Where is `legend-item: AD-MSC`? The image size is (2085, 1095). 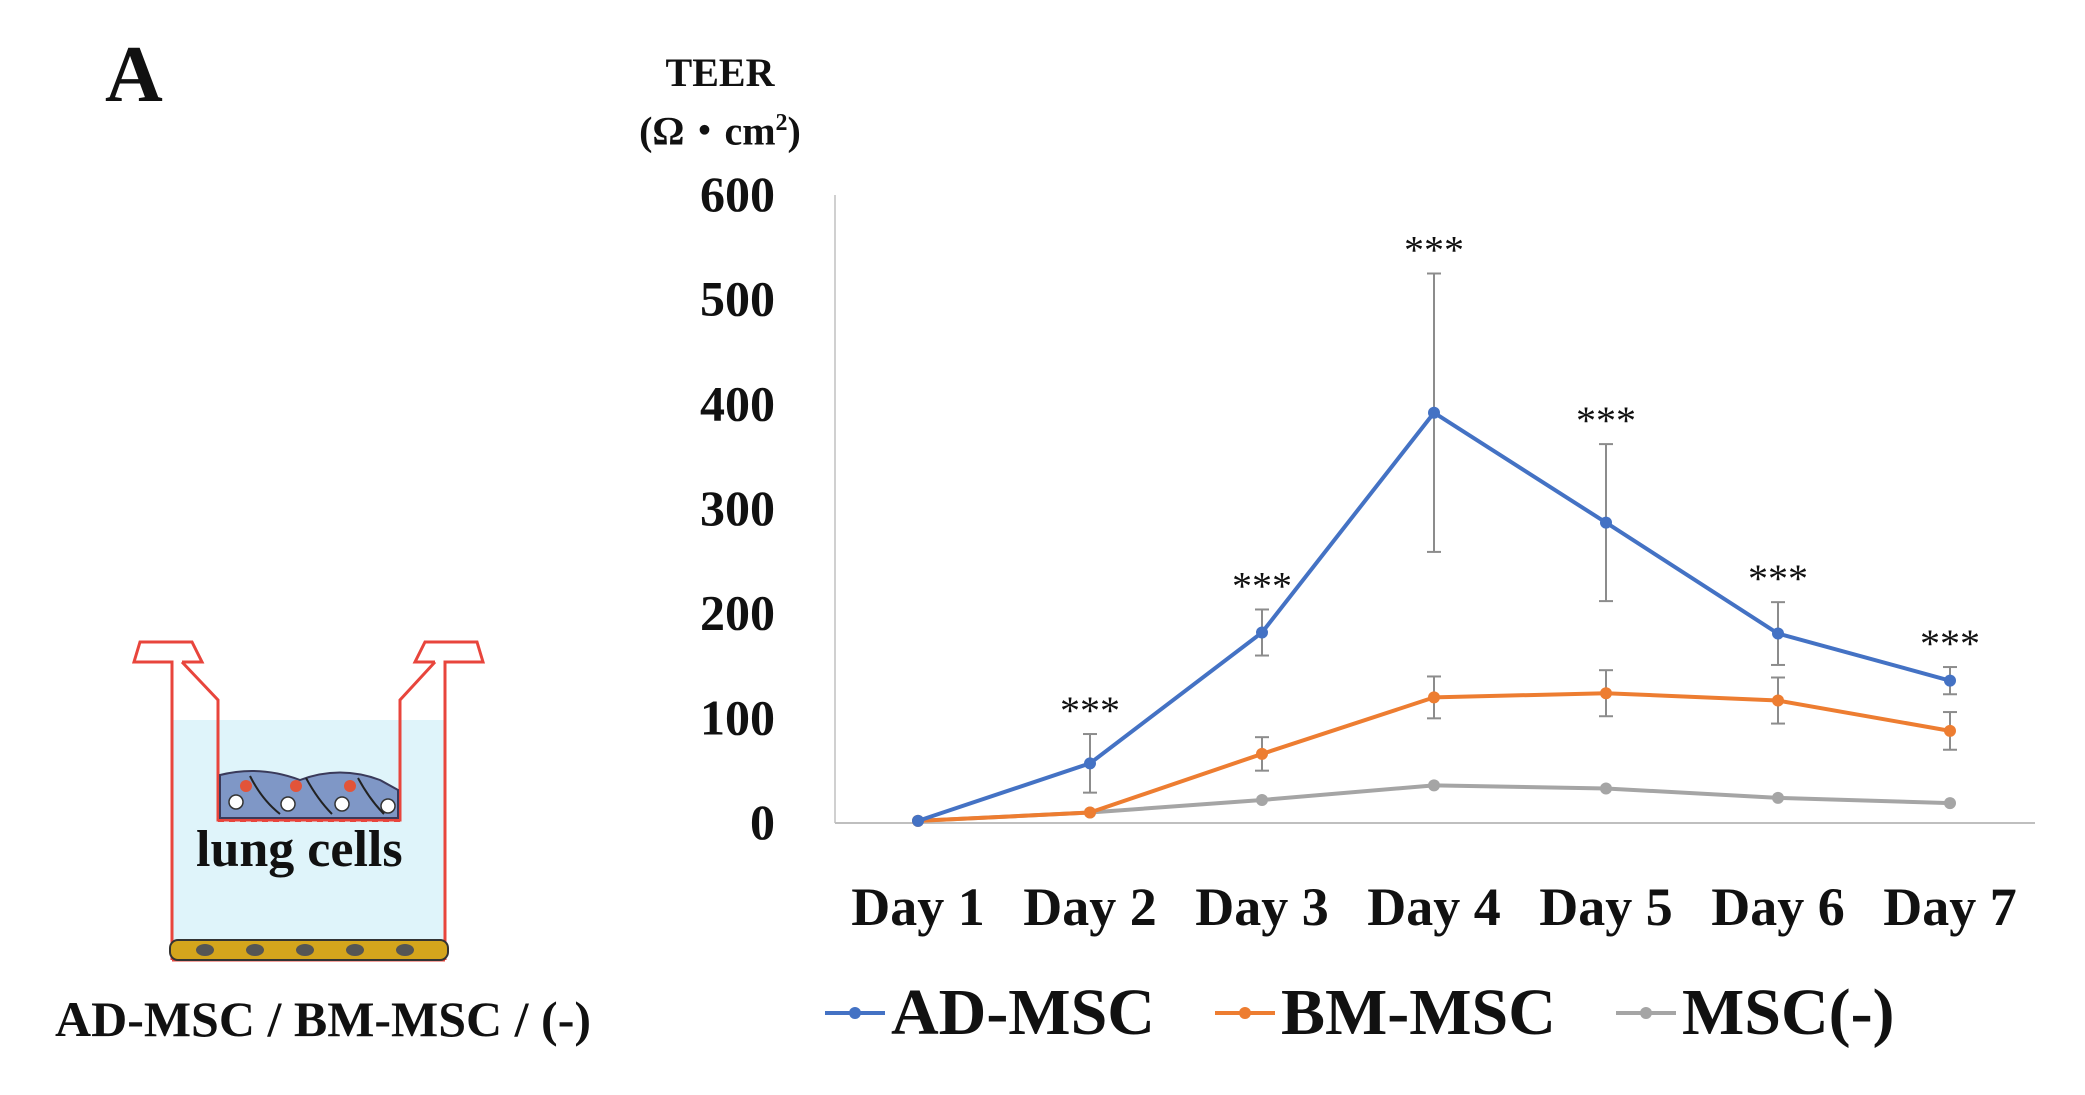
legend-item: AD-MSC is located at coordinates (990, 1013).